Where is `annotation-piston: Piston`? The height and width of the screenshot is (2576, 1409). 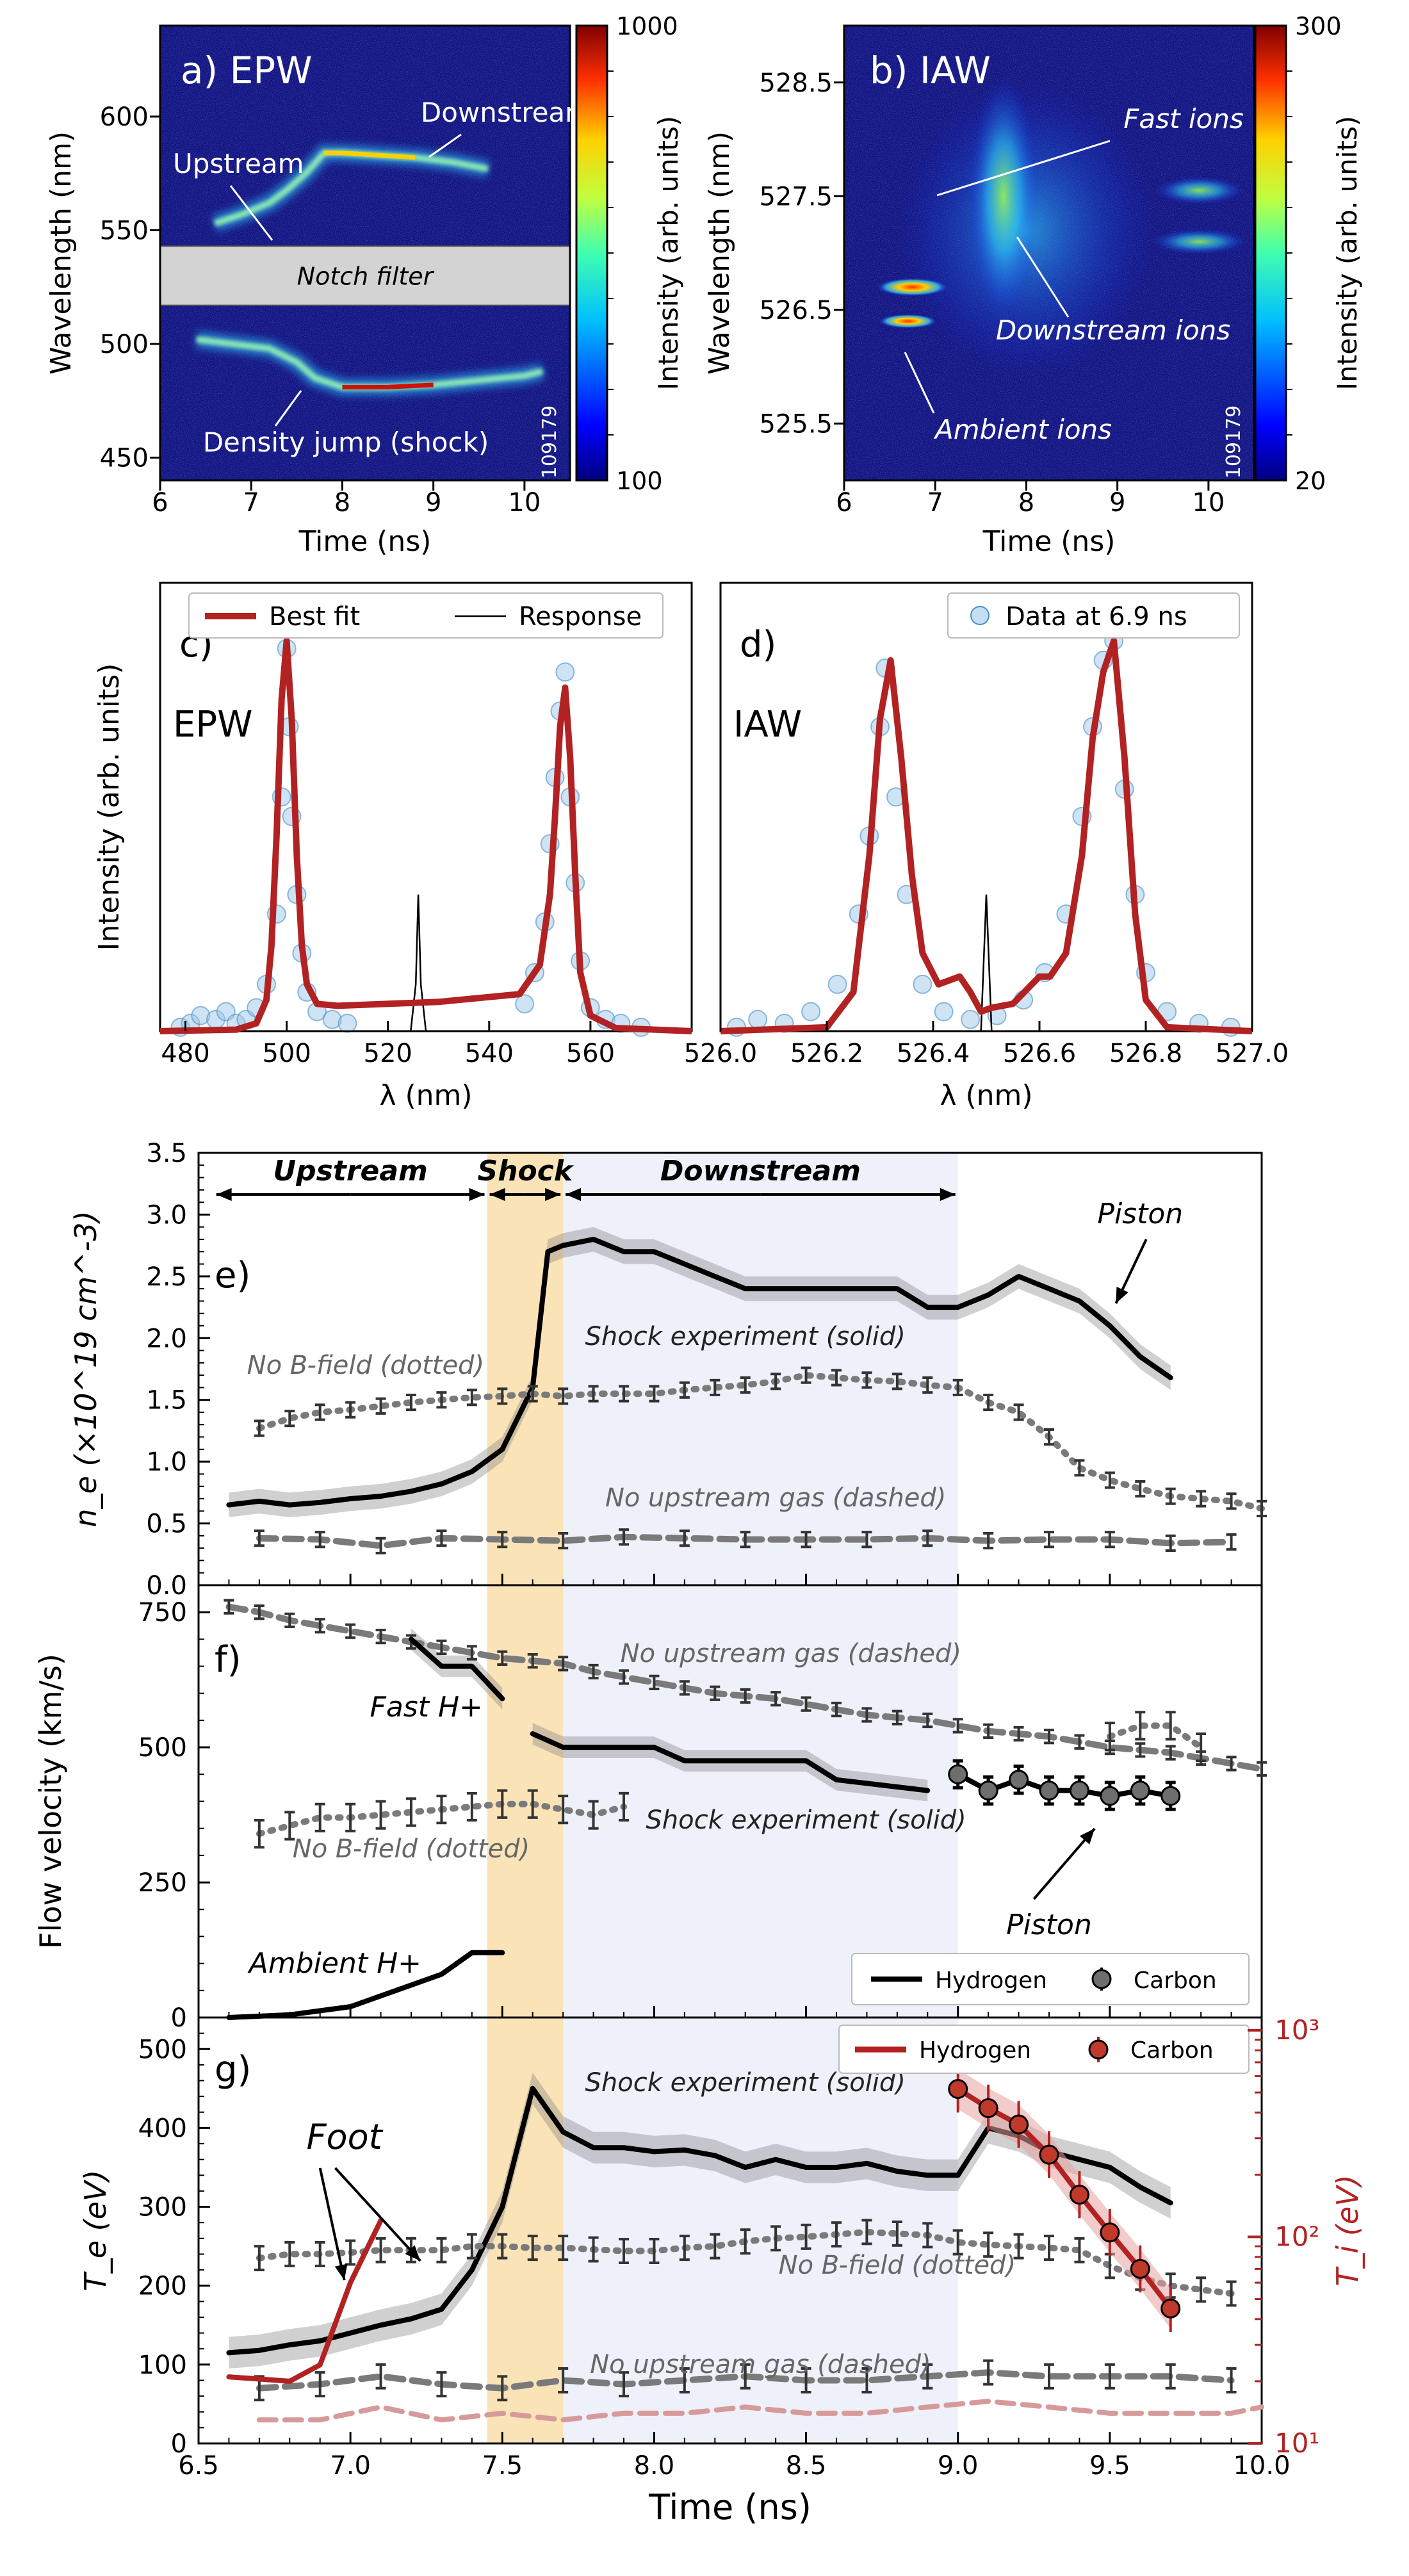 annotation-piston: Piston is located at coordinates (1140, 1214).